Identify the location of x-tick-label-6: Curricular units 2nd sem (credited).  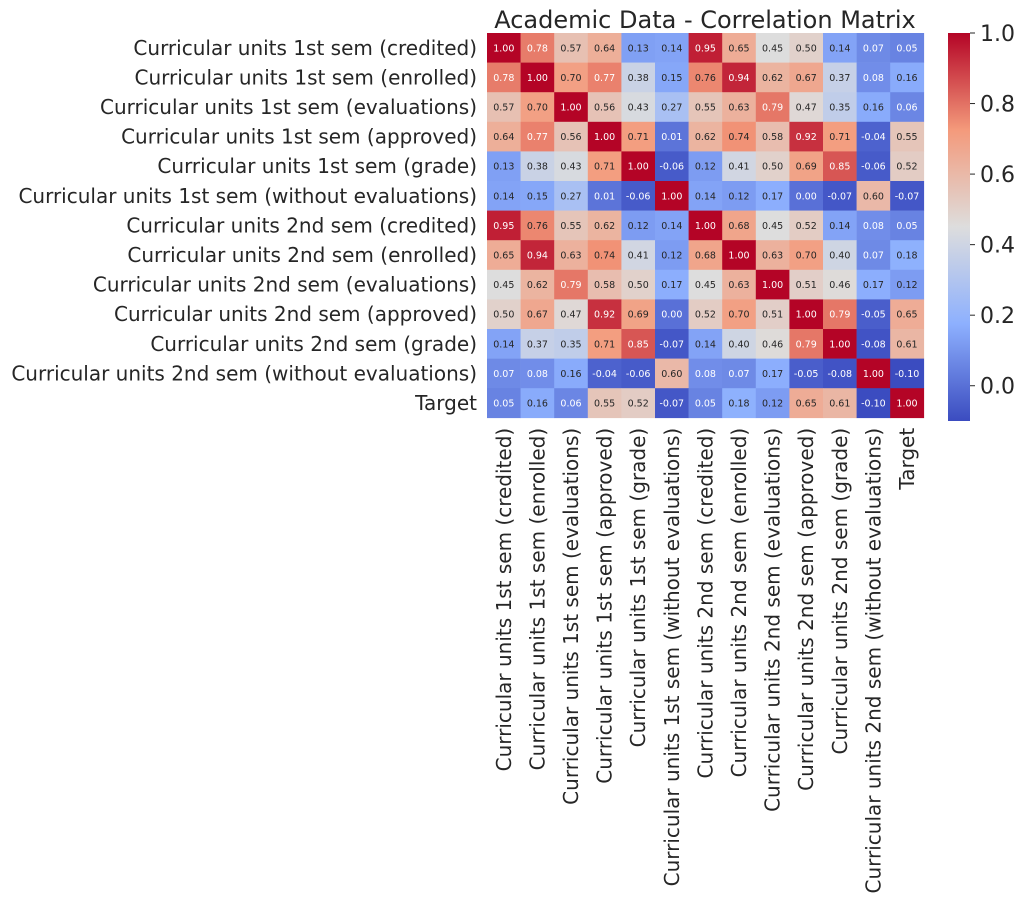
(705, 603).